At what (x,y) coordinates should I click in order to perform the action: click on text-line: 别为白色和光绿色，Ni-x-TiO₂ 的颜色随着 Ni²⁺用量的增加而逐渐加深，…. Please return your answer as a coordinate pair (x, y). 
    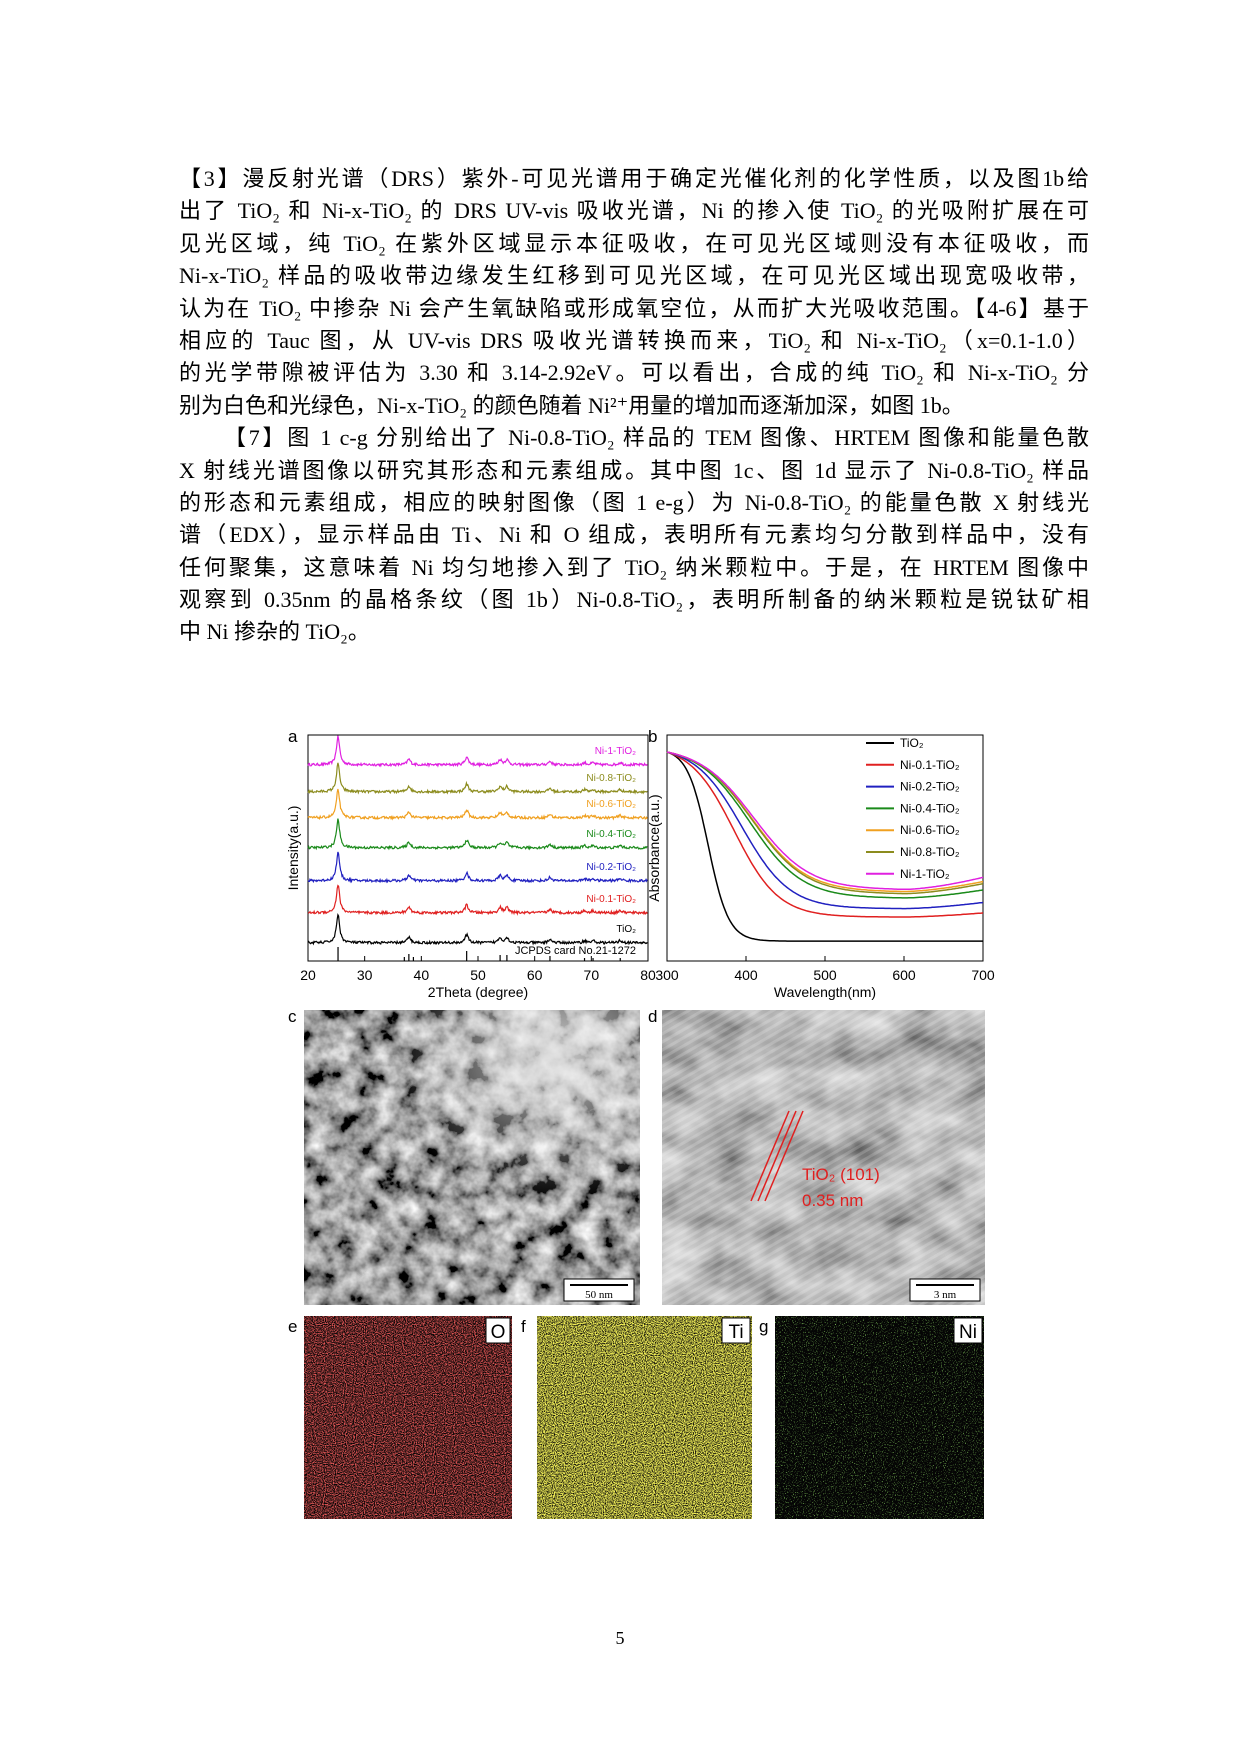
    Looking at the image, I should click on (571, 405).